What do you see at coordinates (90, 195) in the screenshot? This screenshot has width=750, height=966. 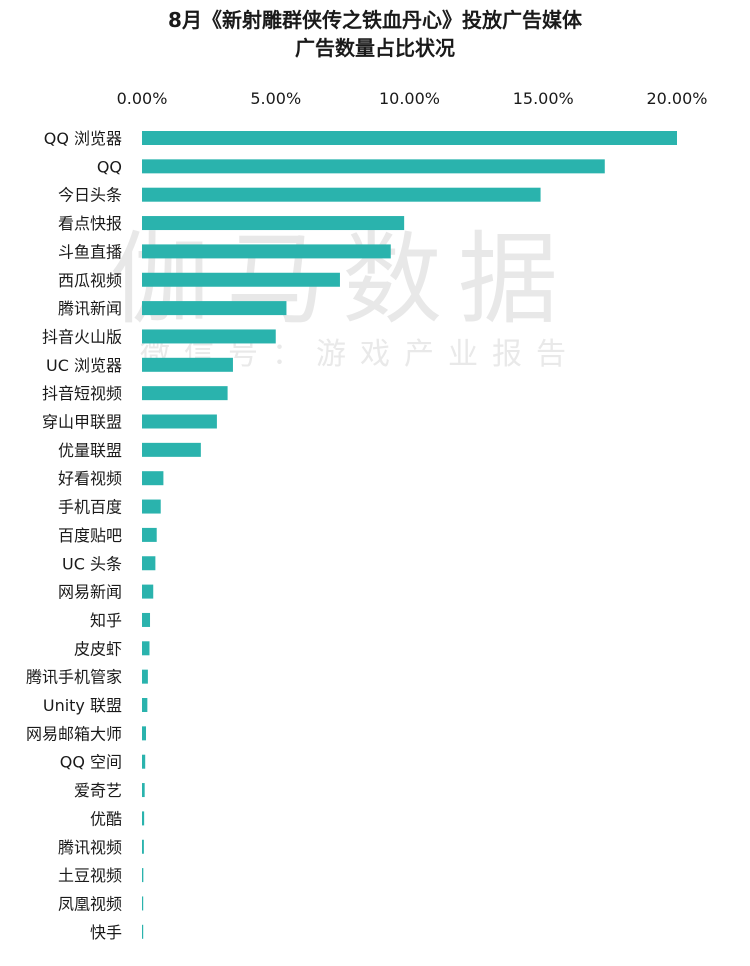 I see `category-label: 今日头条` at bounding box center [90, 195].